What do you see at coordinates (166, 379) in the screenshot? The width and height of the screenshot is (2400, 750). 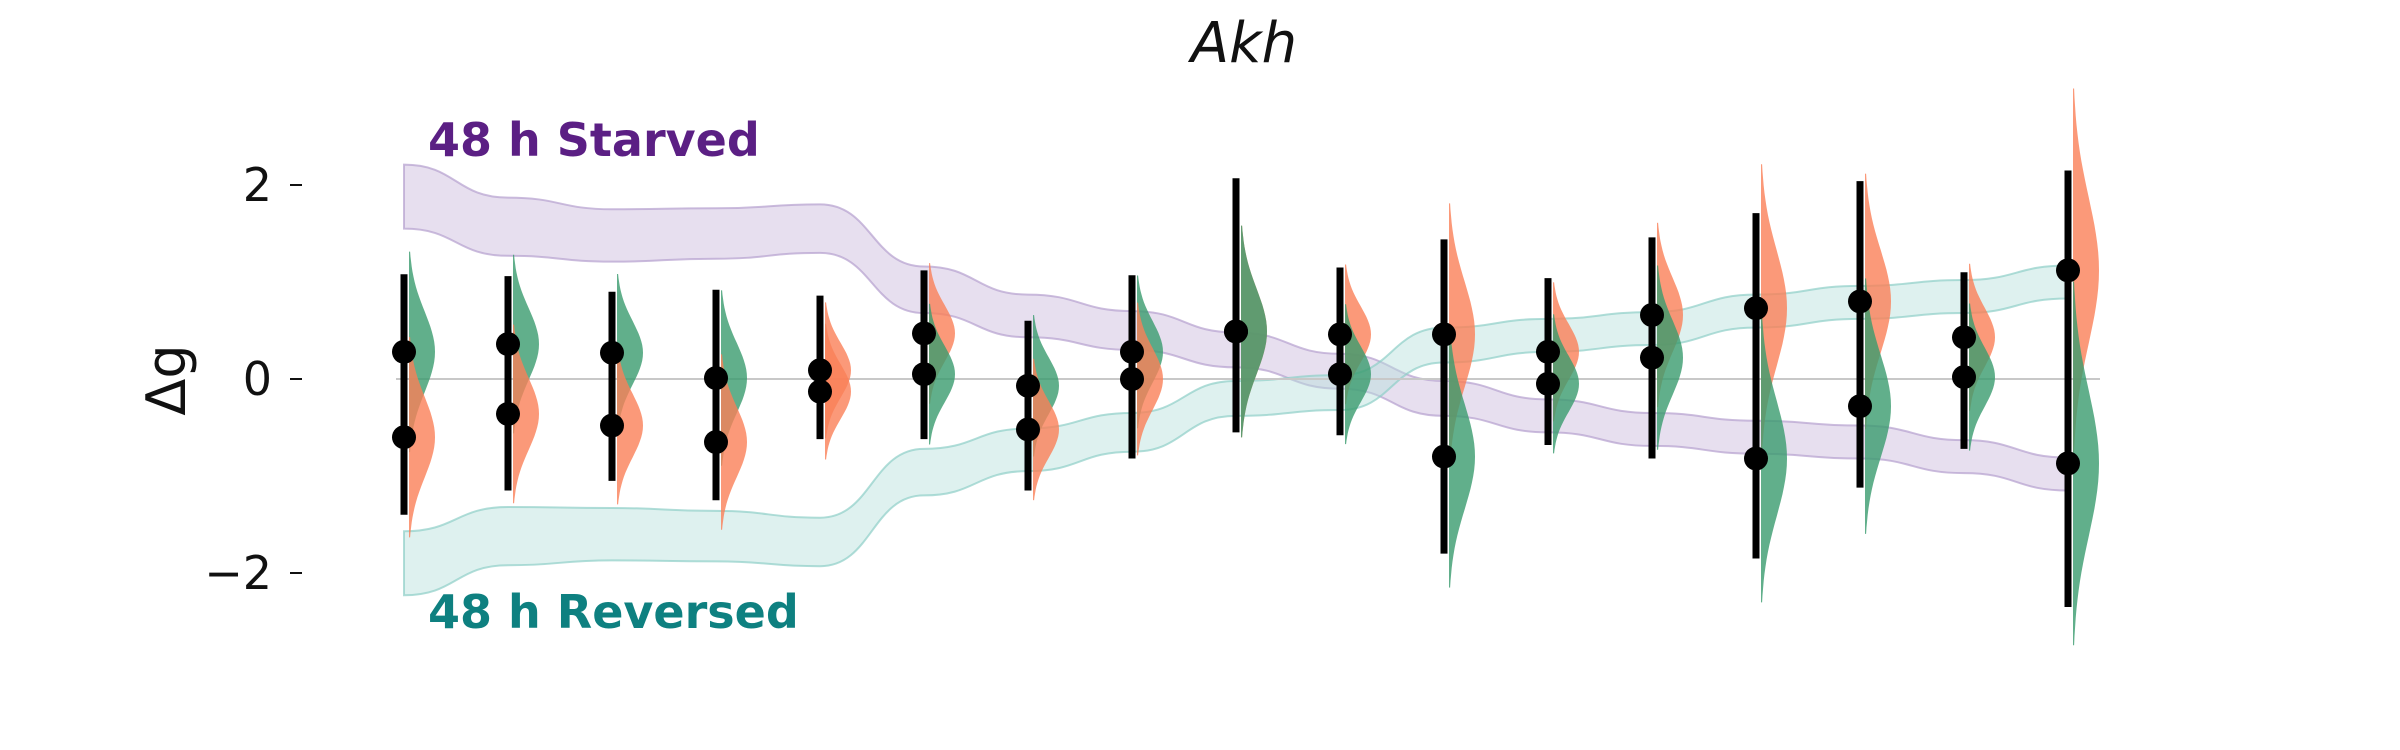 I see `y-axis-label: Δg` at bounding box center [166, 379].